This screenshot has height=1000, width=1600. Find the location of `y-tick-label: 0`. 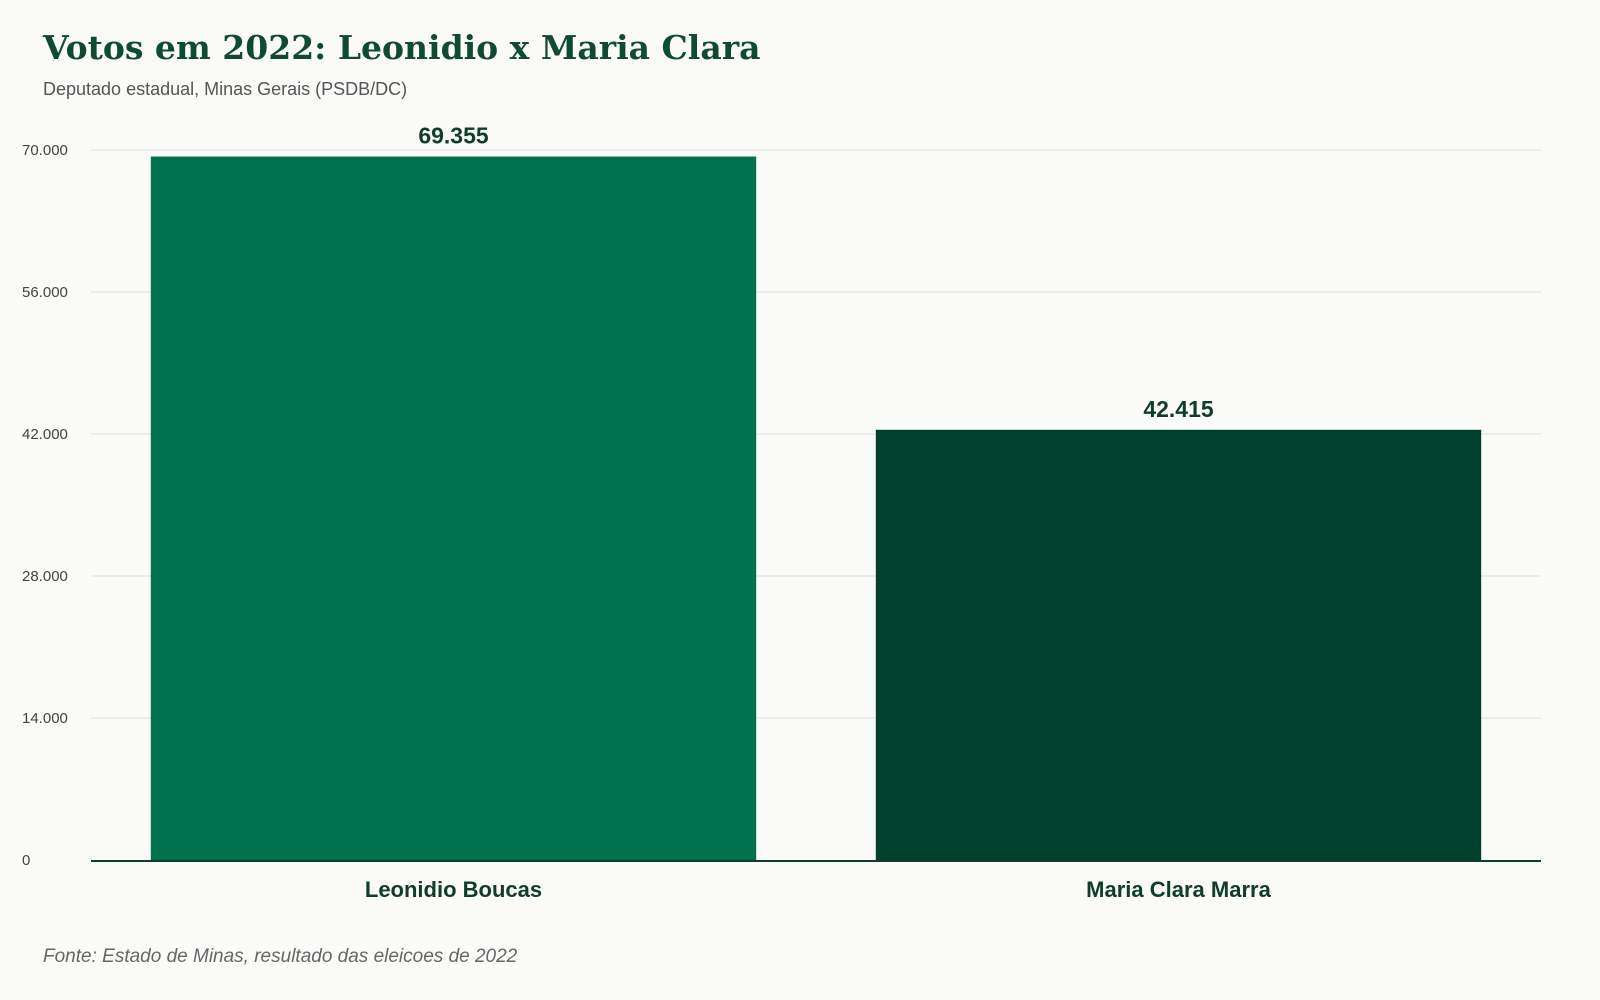

y-tick-label: 0 is located at coordinates (26, 860).